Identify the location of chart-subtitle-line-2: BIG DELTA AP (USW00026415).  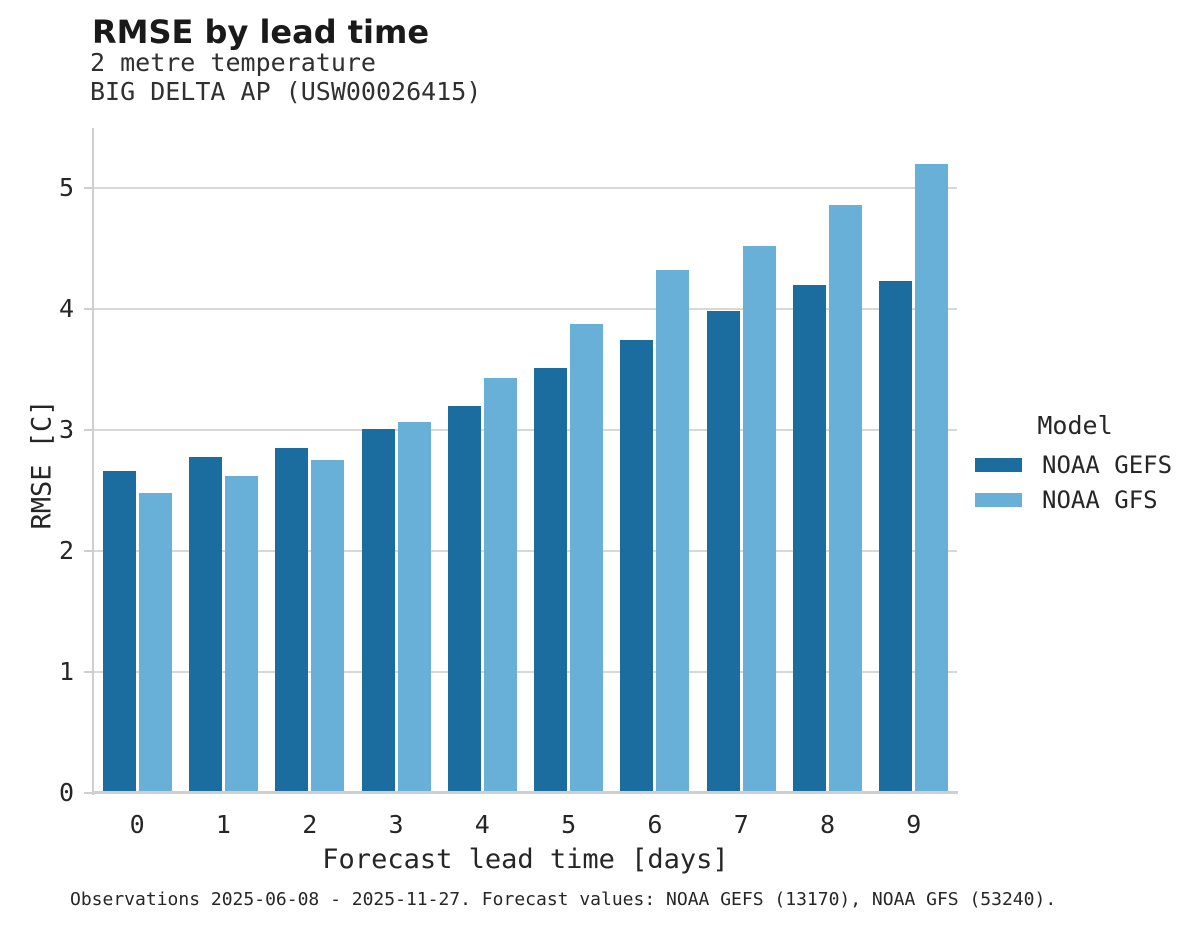
(286, 91).